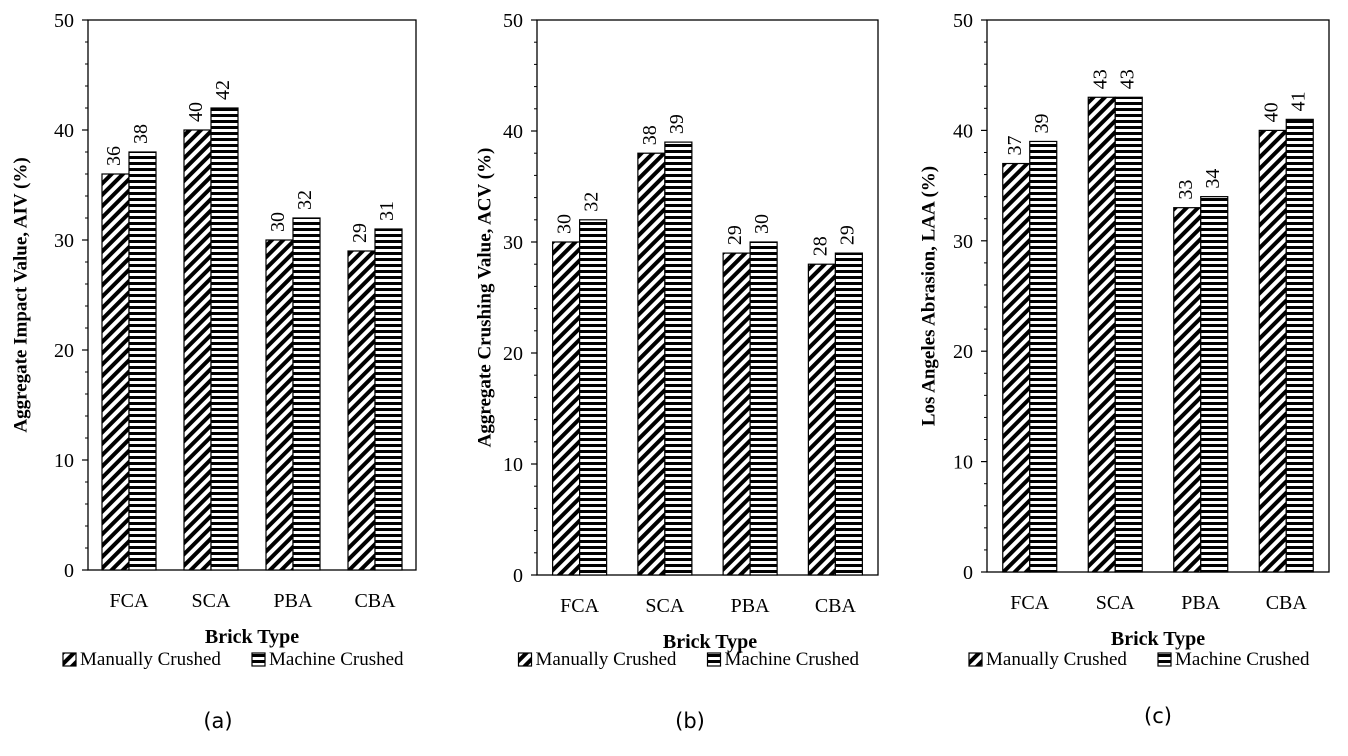 This screenshot has height=756, width=1348. Describe the element at coordinates (217, 721) in the screenshot. I see `panel-label: (a)` at that location.